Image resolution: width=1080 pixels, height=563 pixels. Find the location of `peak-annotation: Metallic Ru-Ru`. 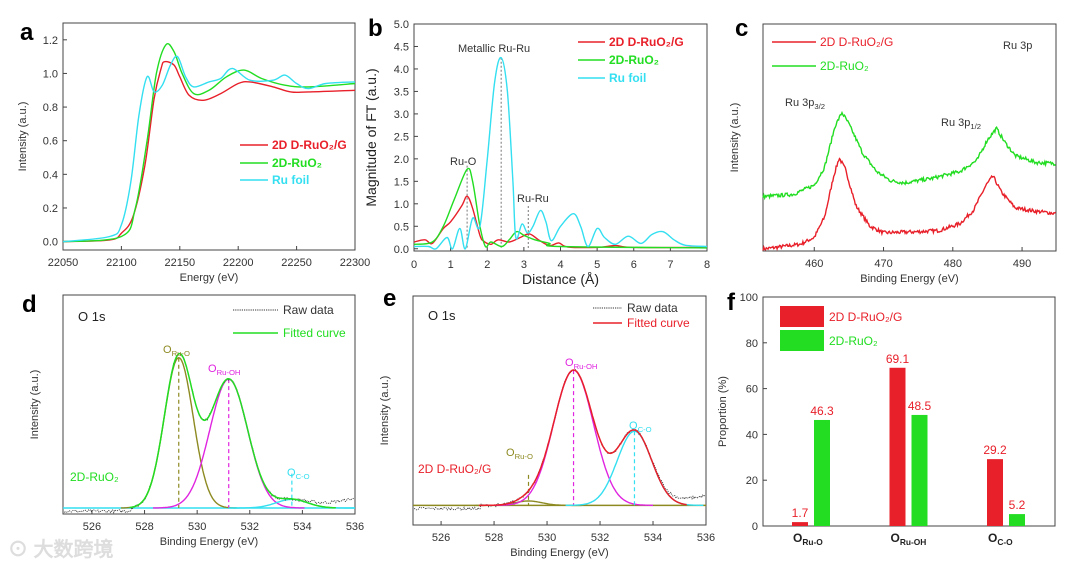

peak-annotation: Metallic Ru-Ru is located at coordinates (494, 49).